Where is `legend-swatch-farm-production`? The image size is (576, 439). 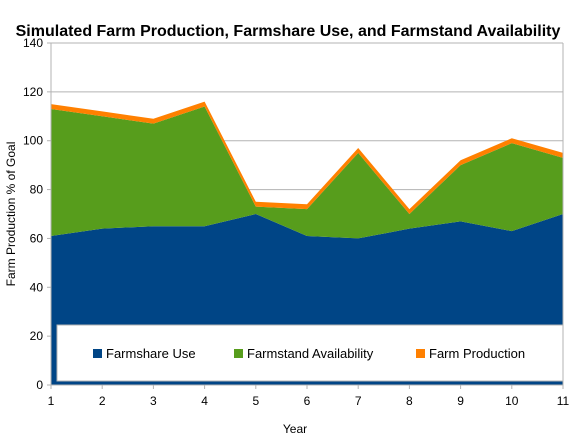
legend-swatch-farm-production is located at coordinates (420, 353).